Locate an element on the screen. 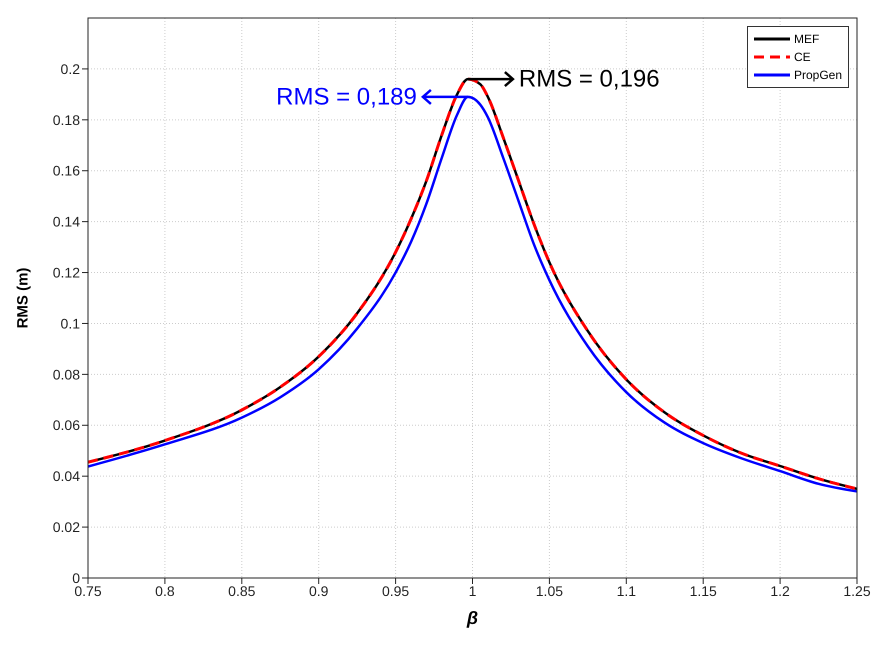 This screenshot has width=880, height=647. x-tick-label: 0.95 is located at coordinates (396, 590).